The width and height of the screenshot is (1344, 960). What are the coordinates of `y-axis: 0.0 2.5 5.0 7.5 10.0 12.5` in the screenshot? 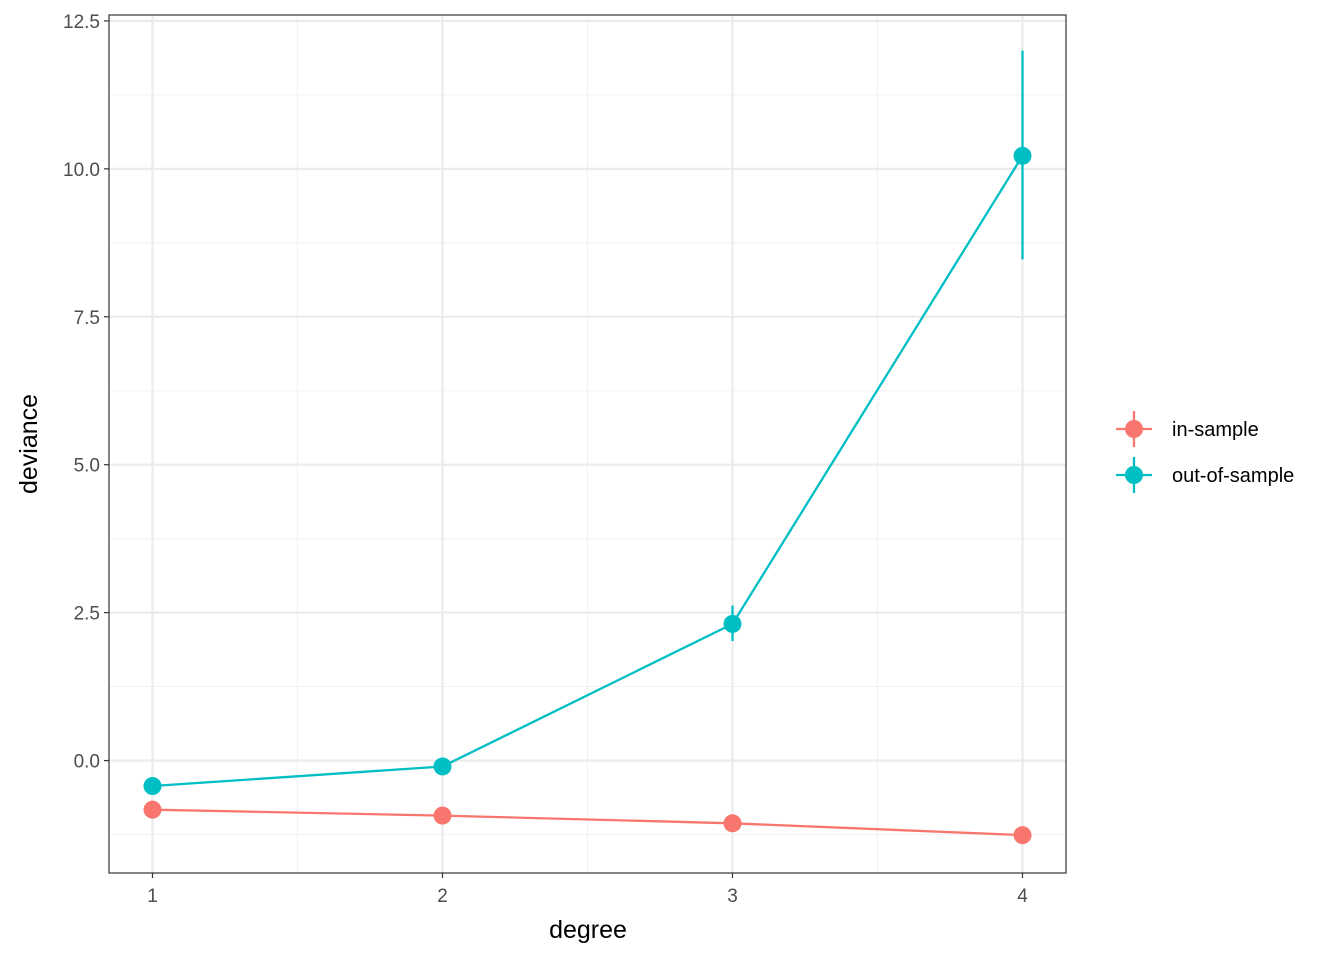 It's located at (86, 392).